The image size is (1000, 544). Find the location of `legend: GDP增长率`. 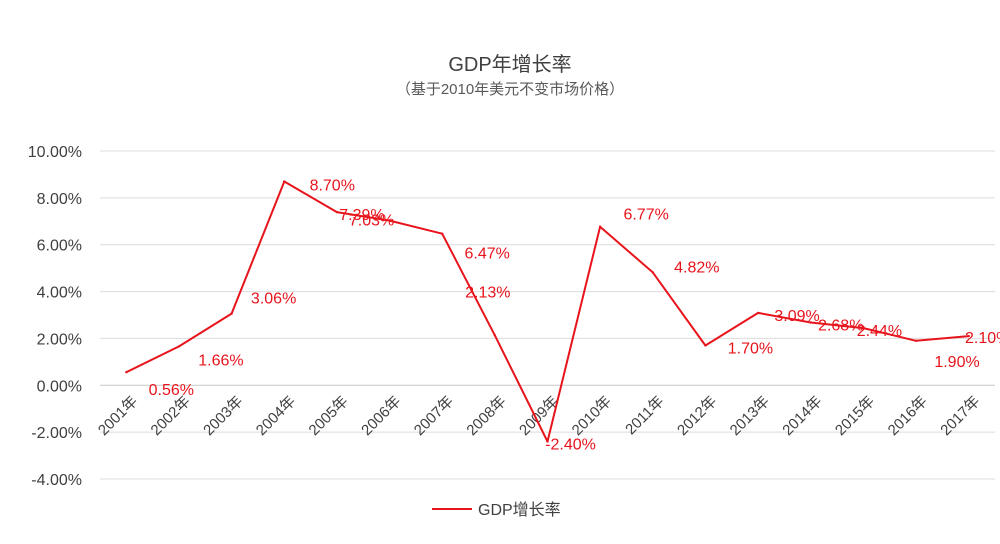

legend: GDP增长率 is located at coordinates (496, 510).